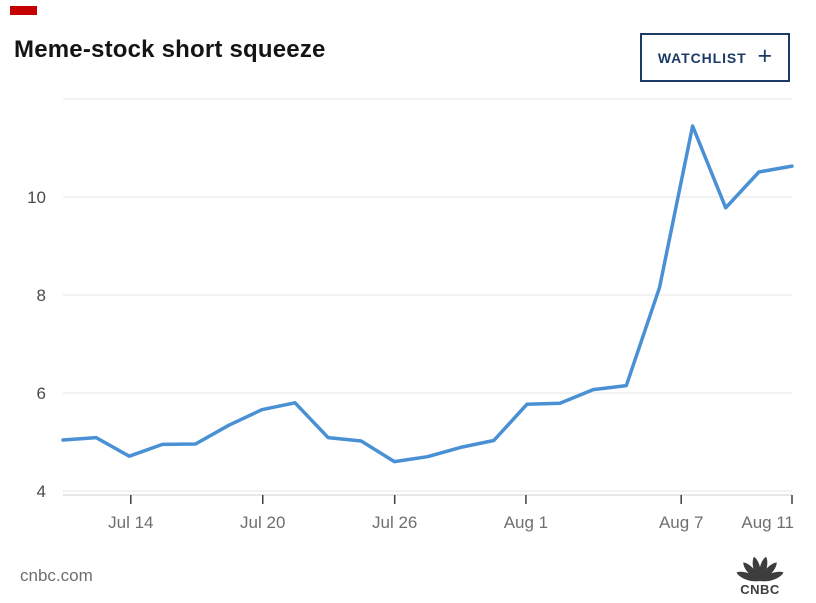 Image resolution: width=816 pixels, height=603 pixels. Describe the element at coordinates (41, 295) in the screenshot. I see `y-tick-label-8: 8` at that location.